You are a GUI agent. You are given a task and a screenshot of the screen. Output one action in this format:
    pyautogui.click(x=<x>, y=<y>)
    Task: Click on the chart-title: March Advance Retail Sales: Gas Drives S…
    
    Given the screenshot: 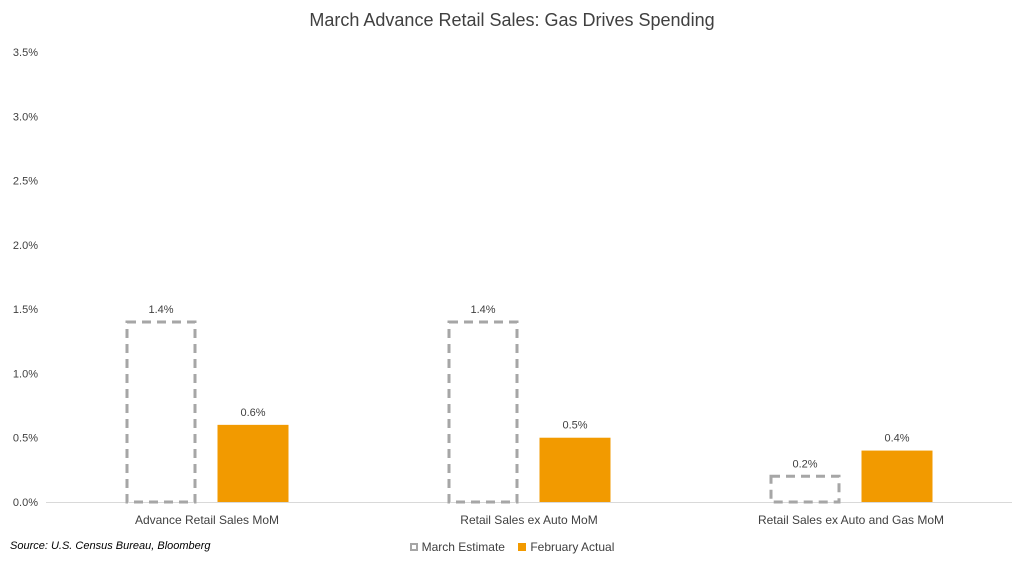 What is the action you would take?
    pyautogui.click(x=512, y=20)
    